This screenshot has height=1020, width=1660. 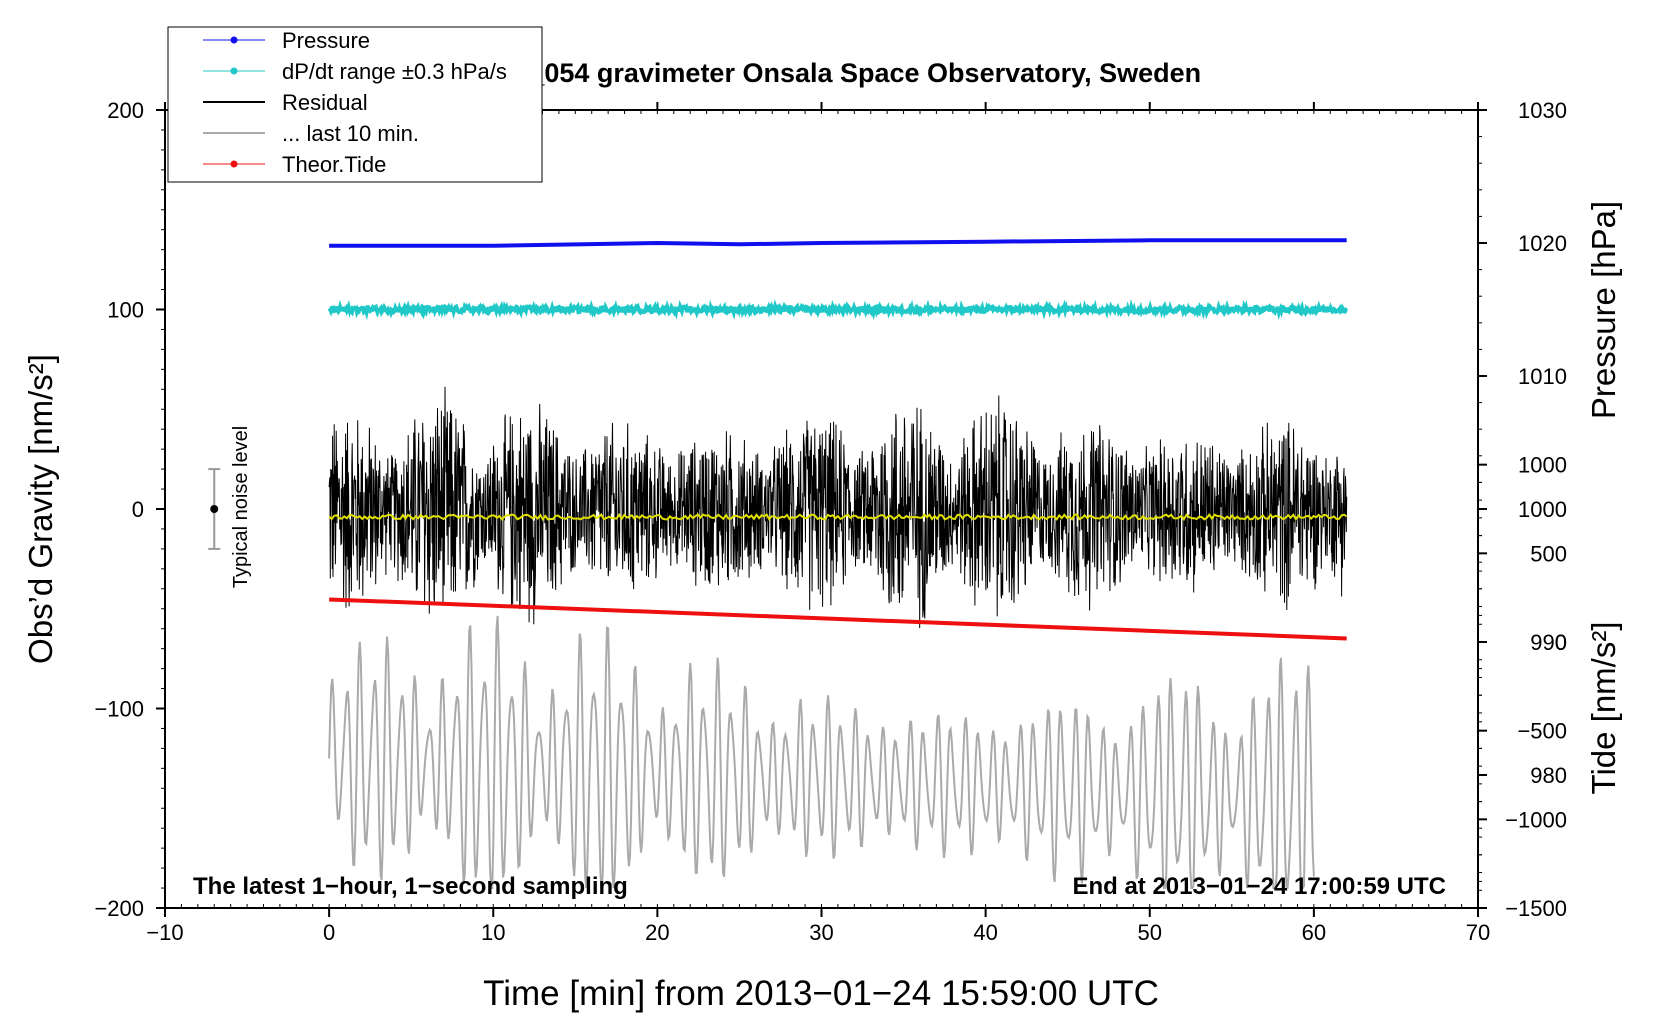 I want to click on y-tick-label: −100, so click(x=119, y=709).